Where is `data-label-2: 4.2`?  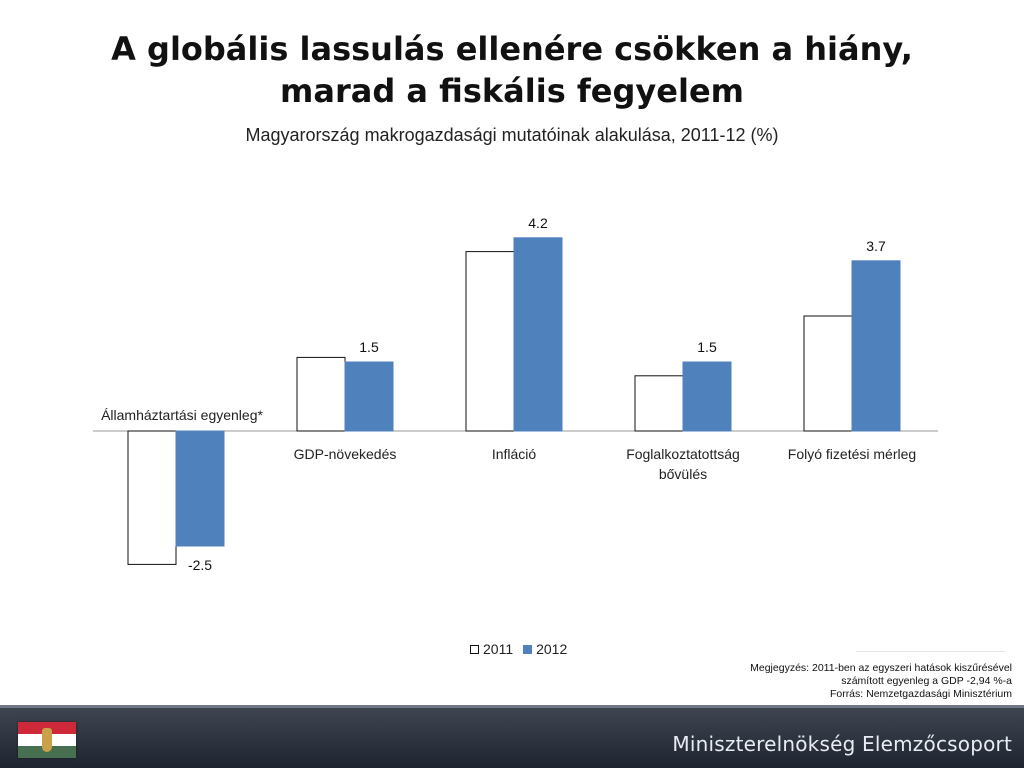
data-label-2: 4.2 is located at coordinates (538, 223).